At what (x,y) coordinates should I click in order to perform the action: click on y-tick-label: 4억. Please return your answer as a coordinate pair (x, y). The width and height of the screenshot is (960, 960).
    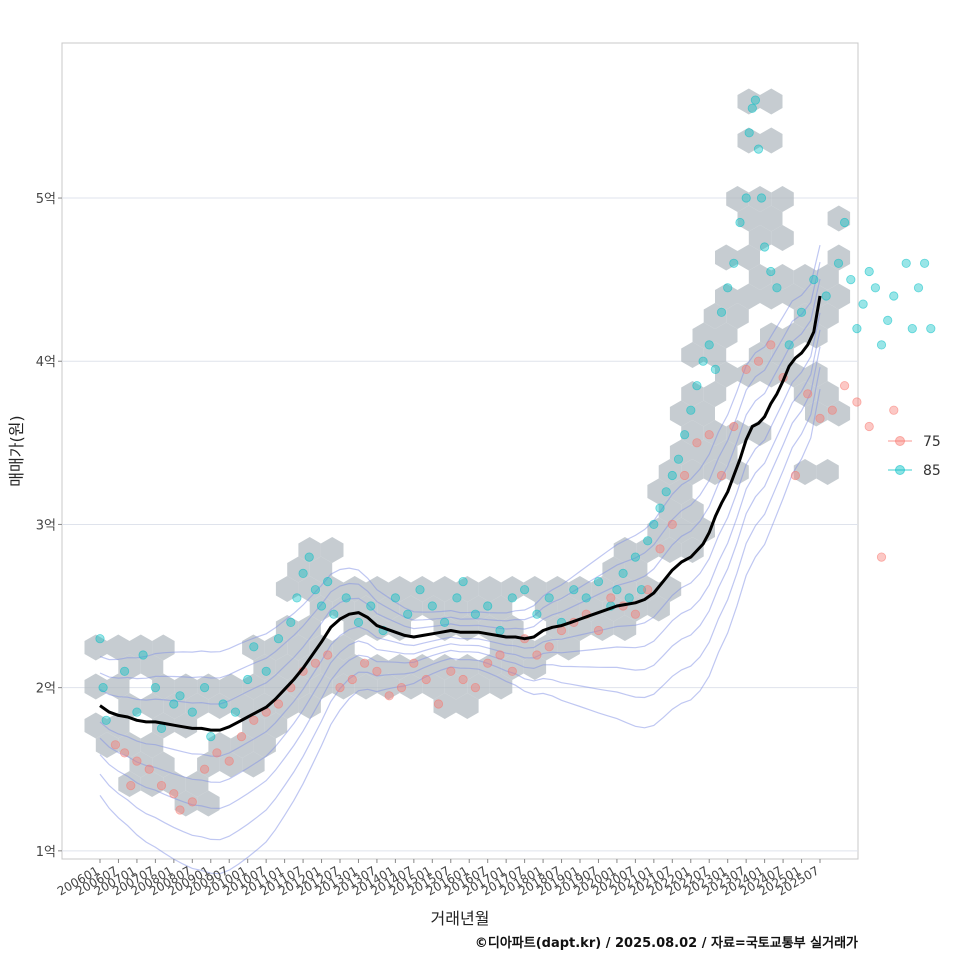
    Looking at the image, I should click on (46, 362).